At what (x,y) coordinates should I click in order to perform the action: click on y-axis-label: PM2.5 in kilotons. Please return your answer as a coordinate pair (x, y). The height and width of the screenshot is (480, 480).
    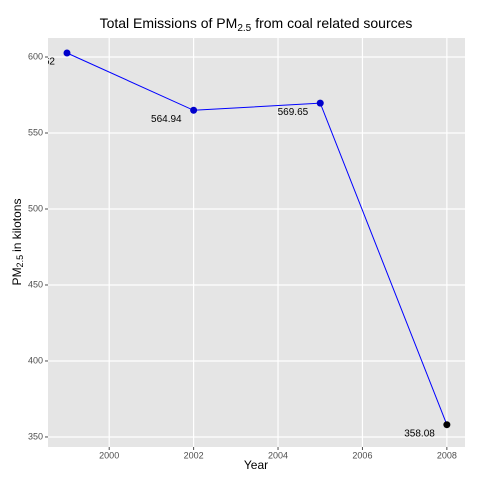
    Looking at the image, I should click on (17, 242).